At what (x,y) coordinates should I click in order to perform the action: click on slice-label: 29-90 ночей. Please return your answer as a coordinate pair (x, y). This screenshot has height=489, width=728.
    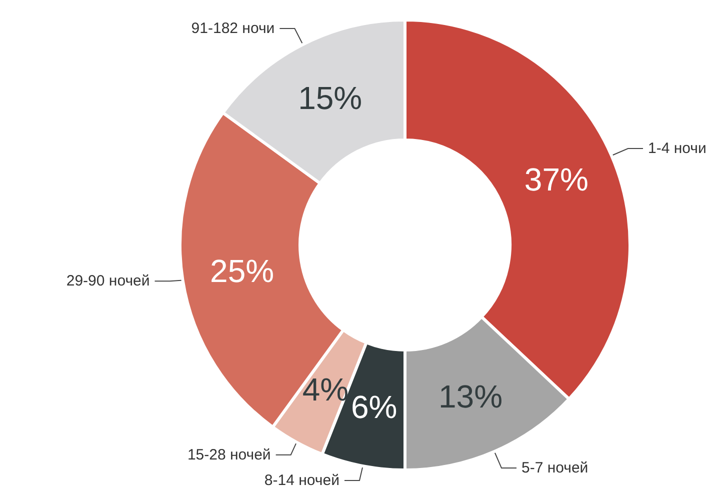
    Looking at the image, I should click on (108, 281).